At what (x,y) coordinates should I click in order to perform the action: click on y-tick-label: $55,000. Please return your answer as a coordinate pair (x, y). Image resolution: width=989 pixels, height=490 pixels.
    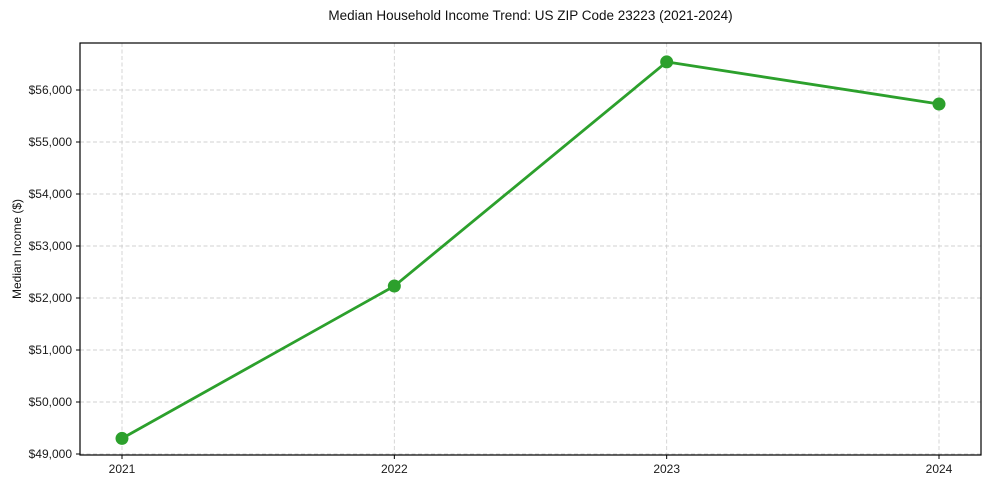
    Looking at the image, I should click on (51, 142).